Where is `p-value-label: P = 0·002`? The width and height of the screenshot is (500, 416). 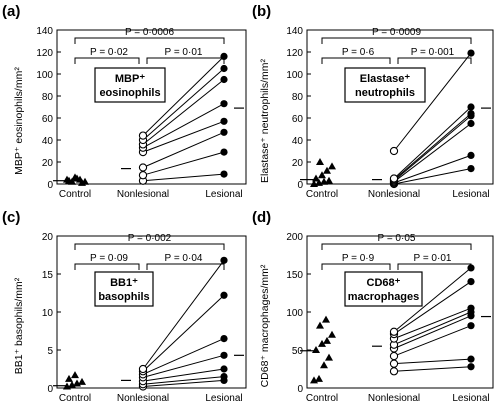
p-value-label: P = 0·002 is located at coordinates (150, 238).